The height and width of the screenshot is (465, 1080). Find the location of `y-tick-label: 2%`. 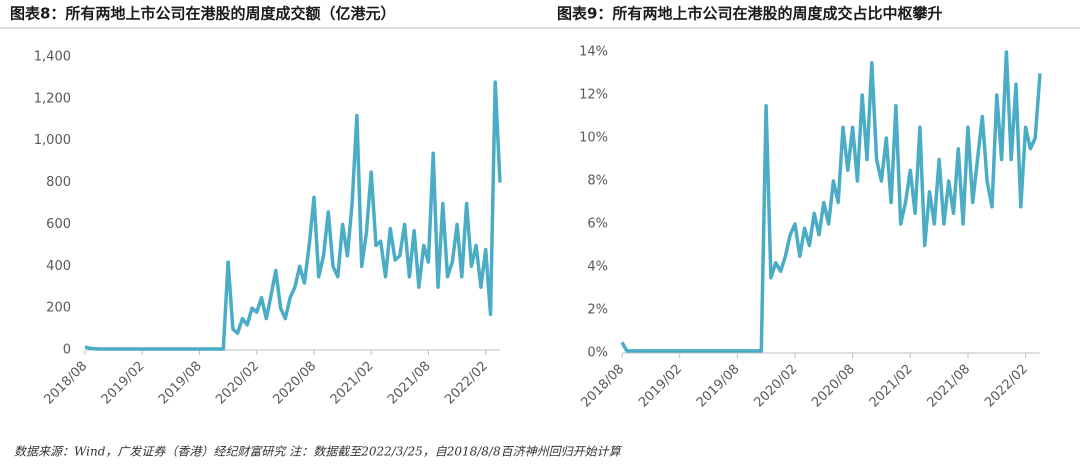

y-tick-label: 2% is located at coordinates (597, 310).